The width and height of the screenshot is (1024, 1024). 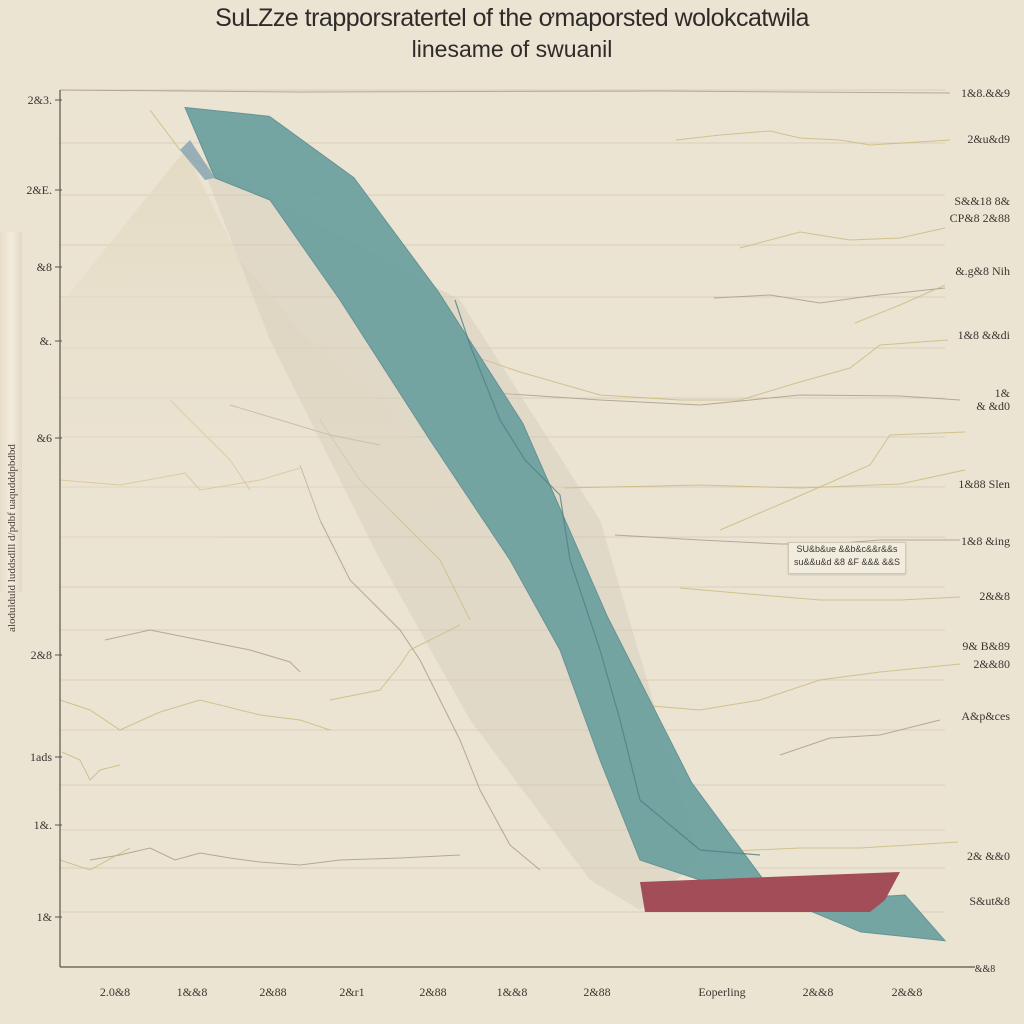 I want to click on right-label-11: 9& B&89, so click(x=986, y=646).